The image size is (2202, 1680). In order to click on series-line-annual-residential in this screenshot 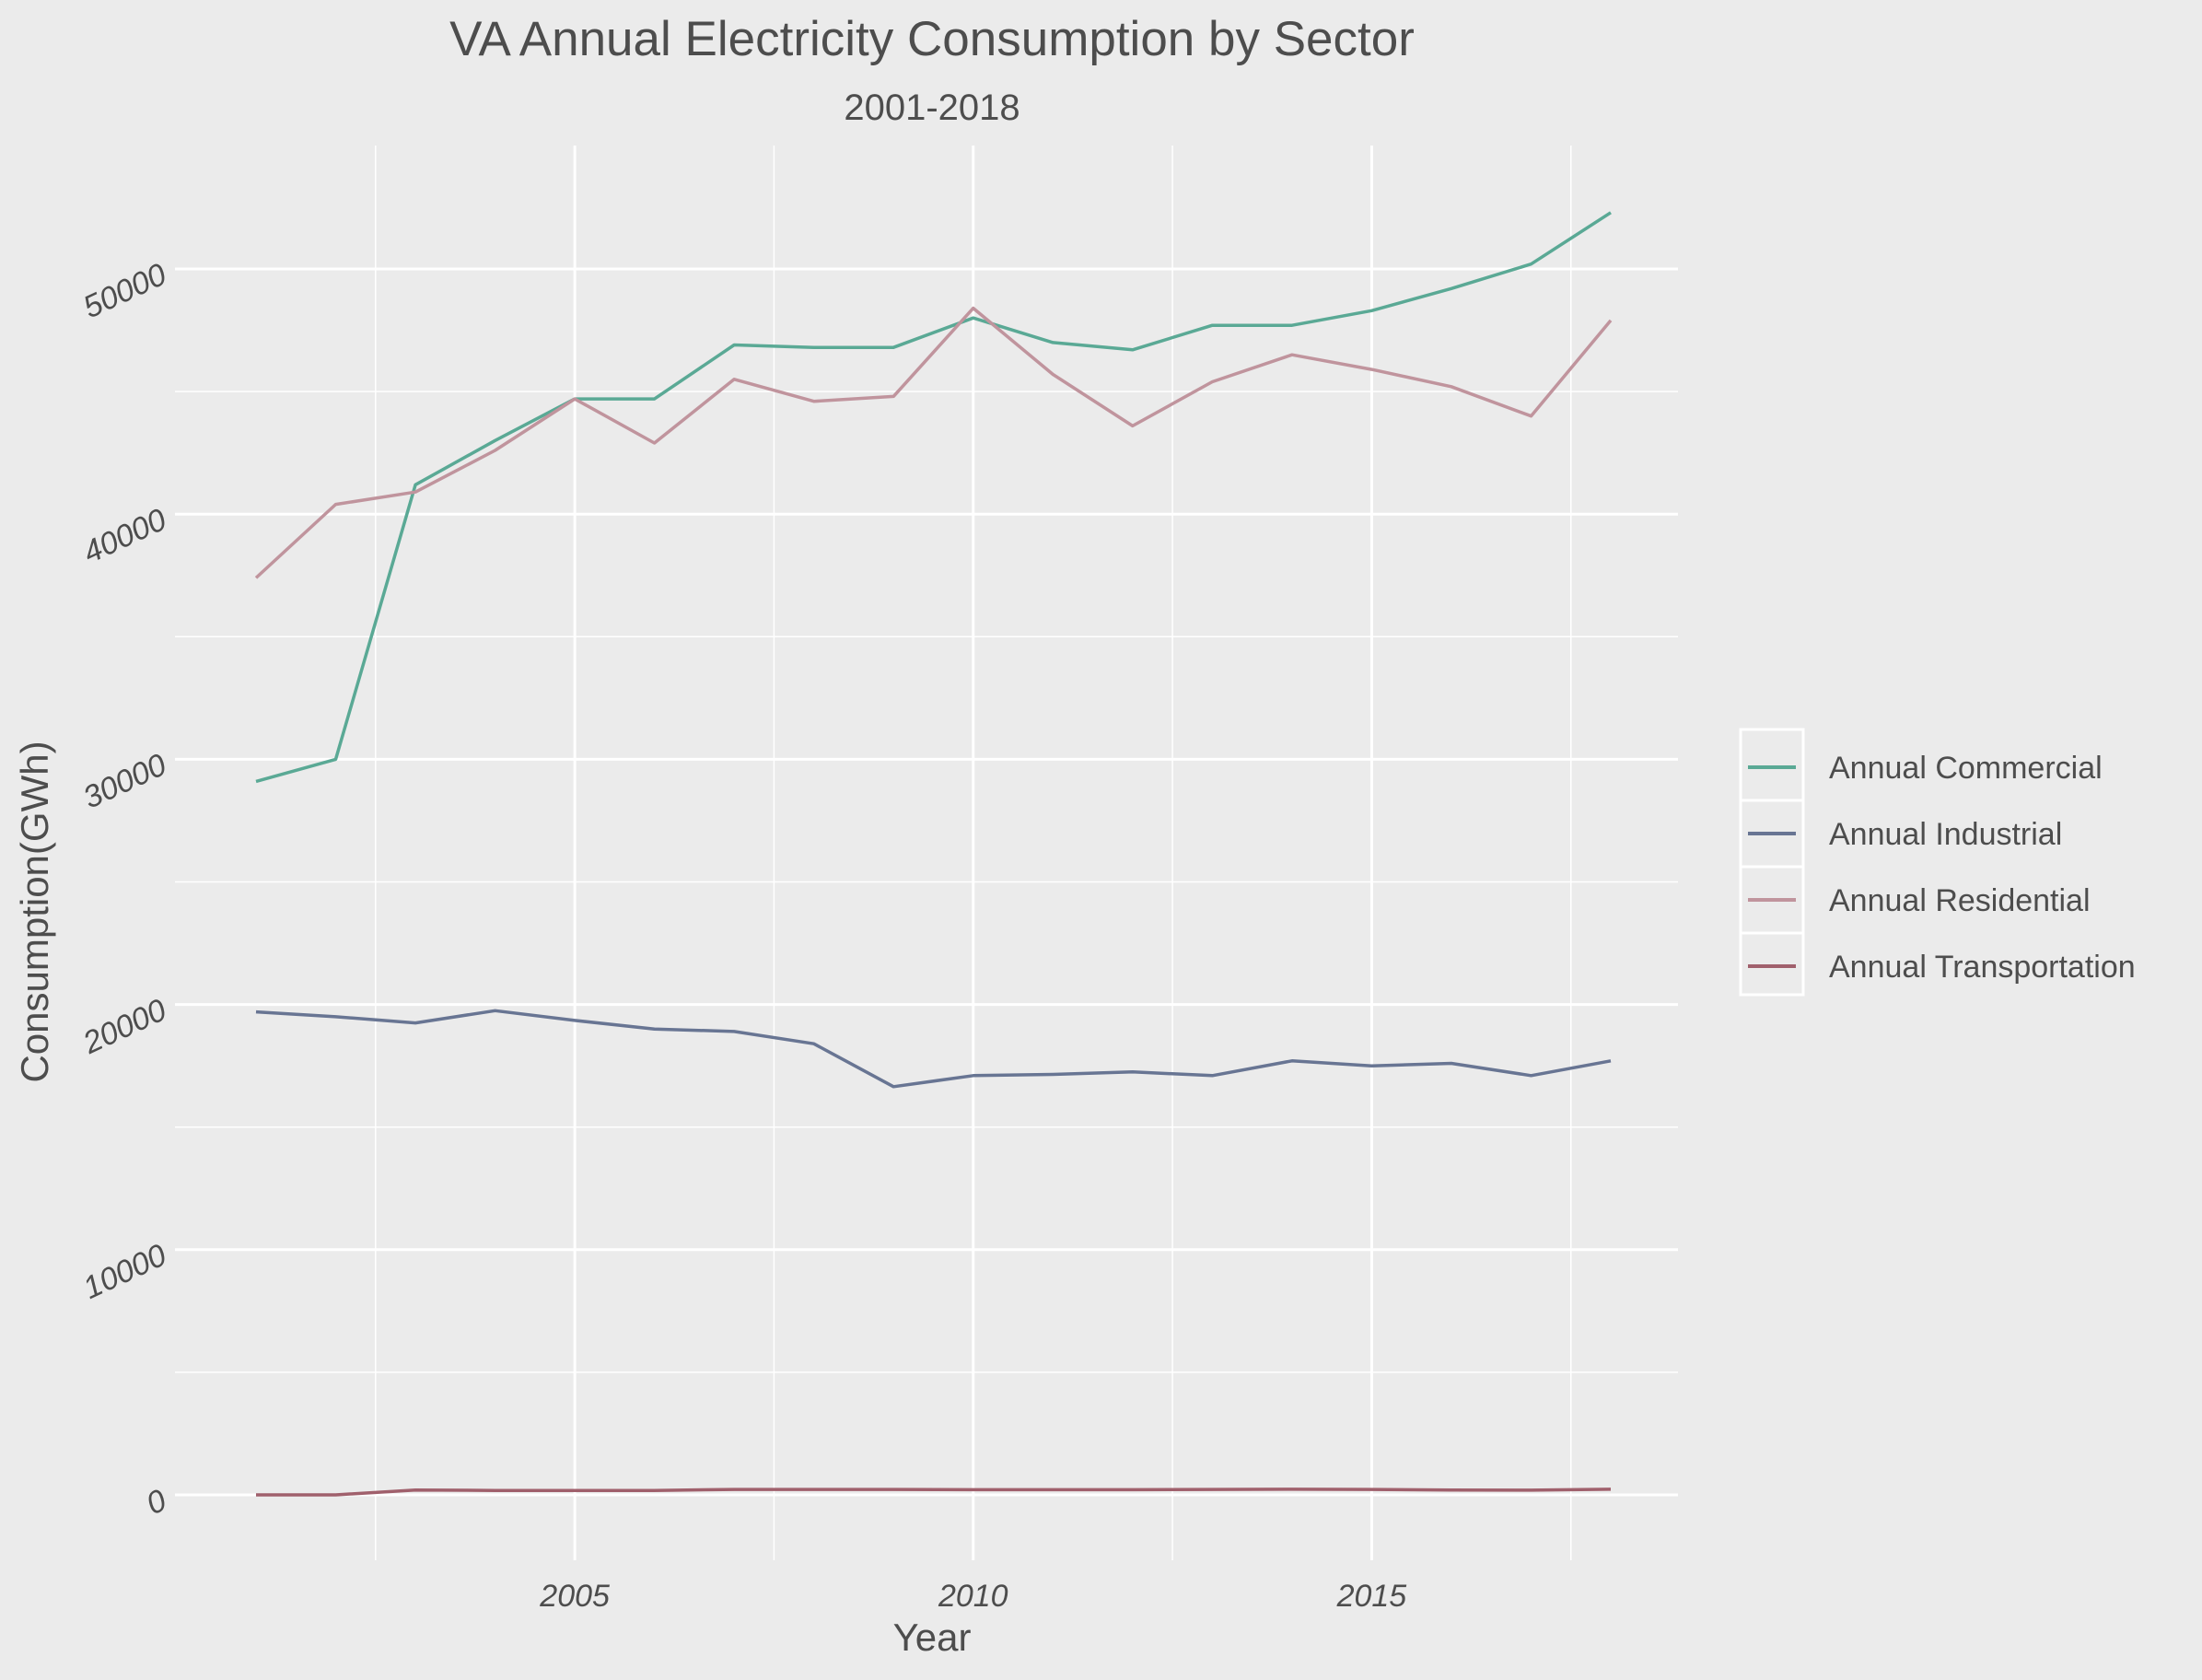, I will do `click(934, 442)`.